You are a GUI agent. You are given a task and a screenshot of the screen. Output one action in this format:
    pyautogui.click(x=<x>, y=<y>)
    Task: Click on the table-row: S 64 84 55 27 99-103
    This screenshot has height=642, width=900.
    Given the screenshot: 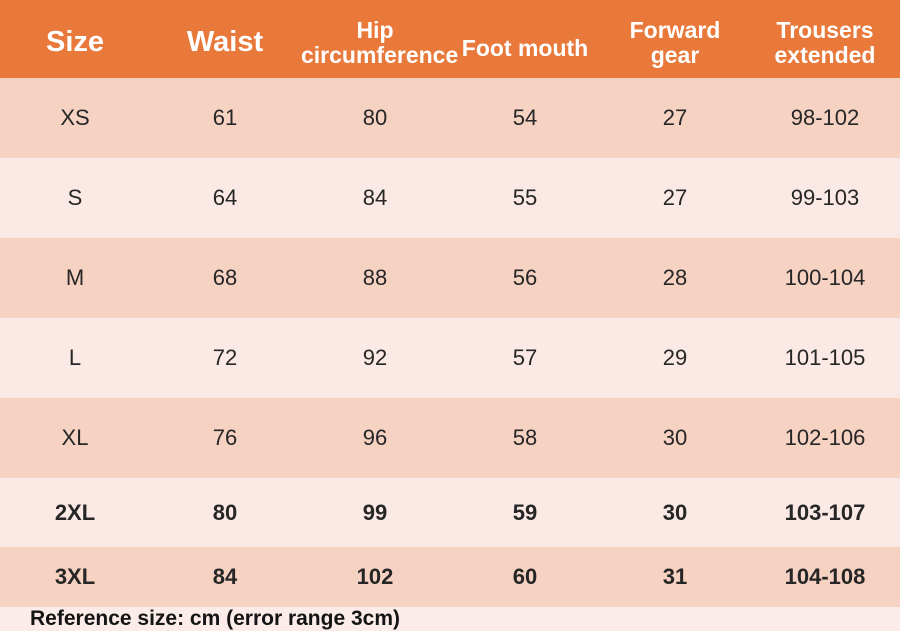 What is the action you would take?
    pyautogui.click(x=450, y=198)
    